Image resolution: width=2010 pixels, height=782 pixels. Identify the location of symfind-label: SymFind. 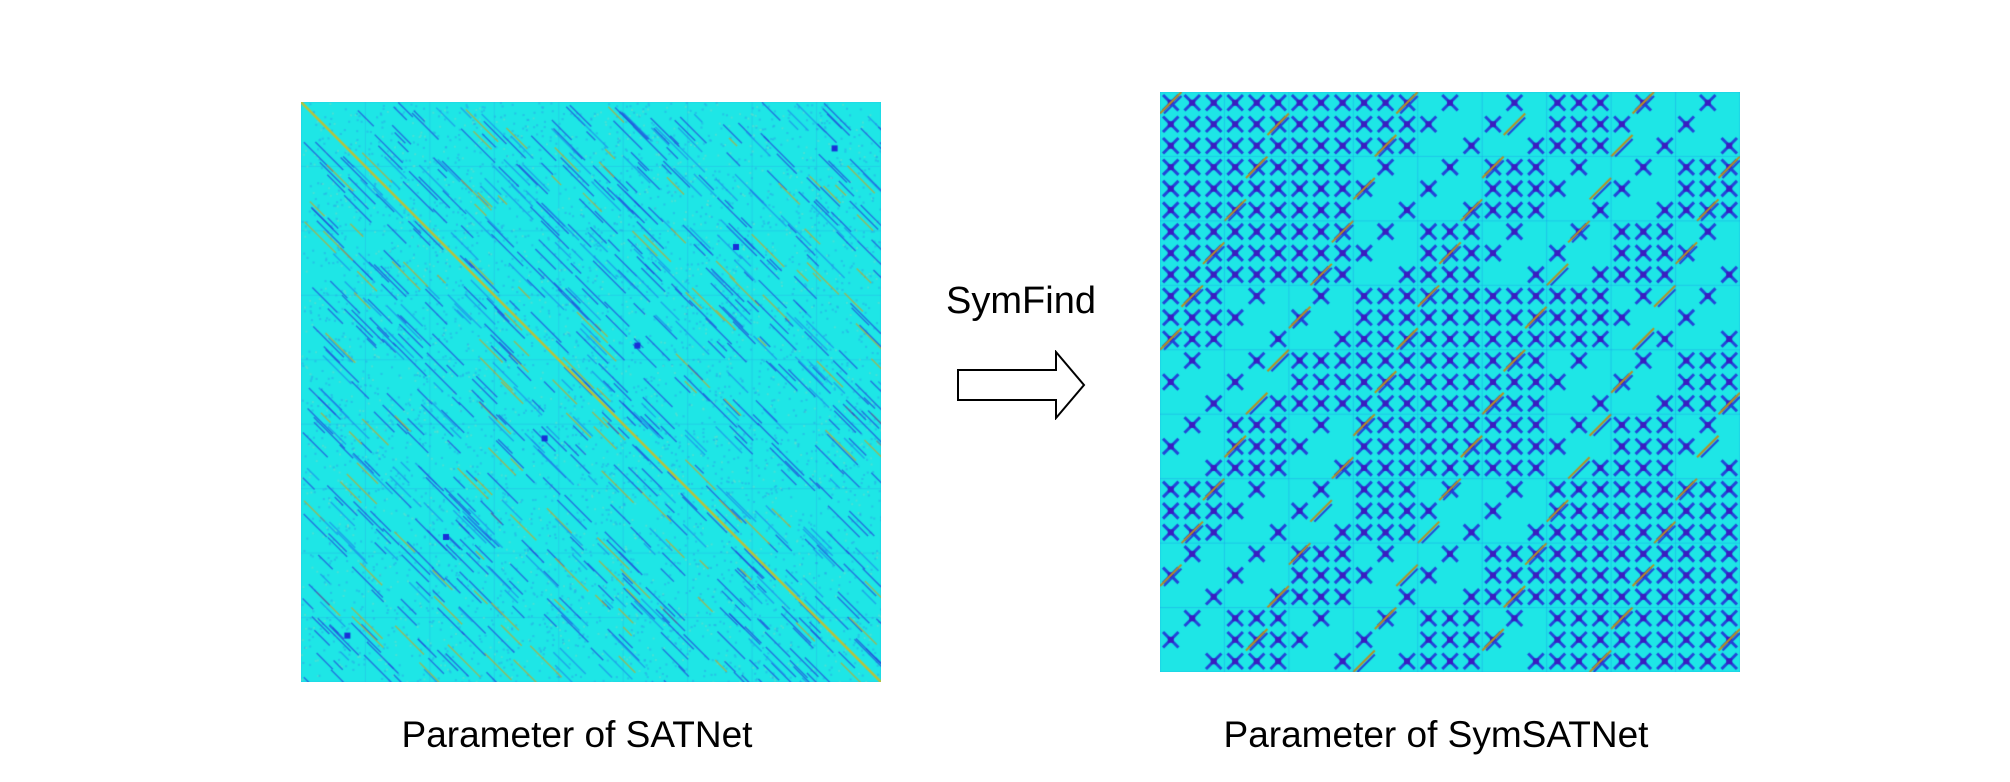
(1021, 301).